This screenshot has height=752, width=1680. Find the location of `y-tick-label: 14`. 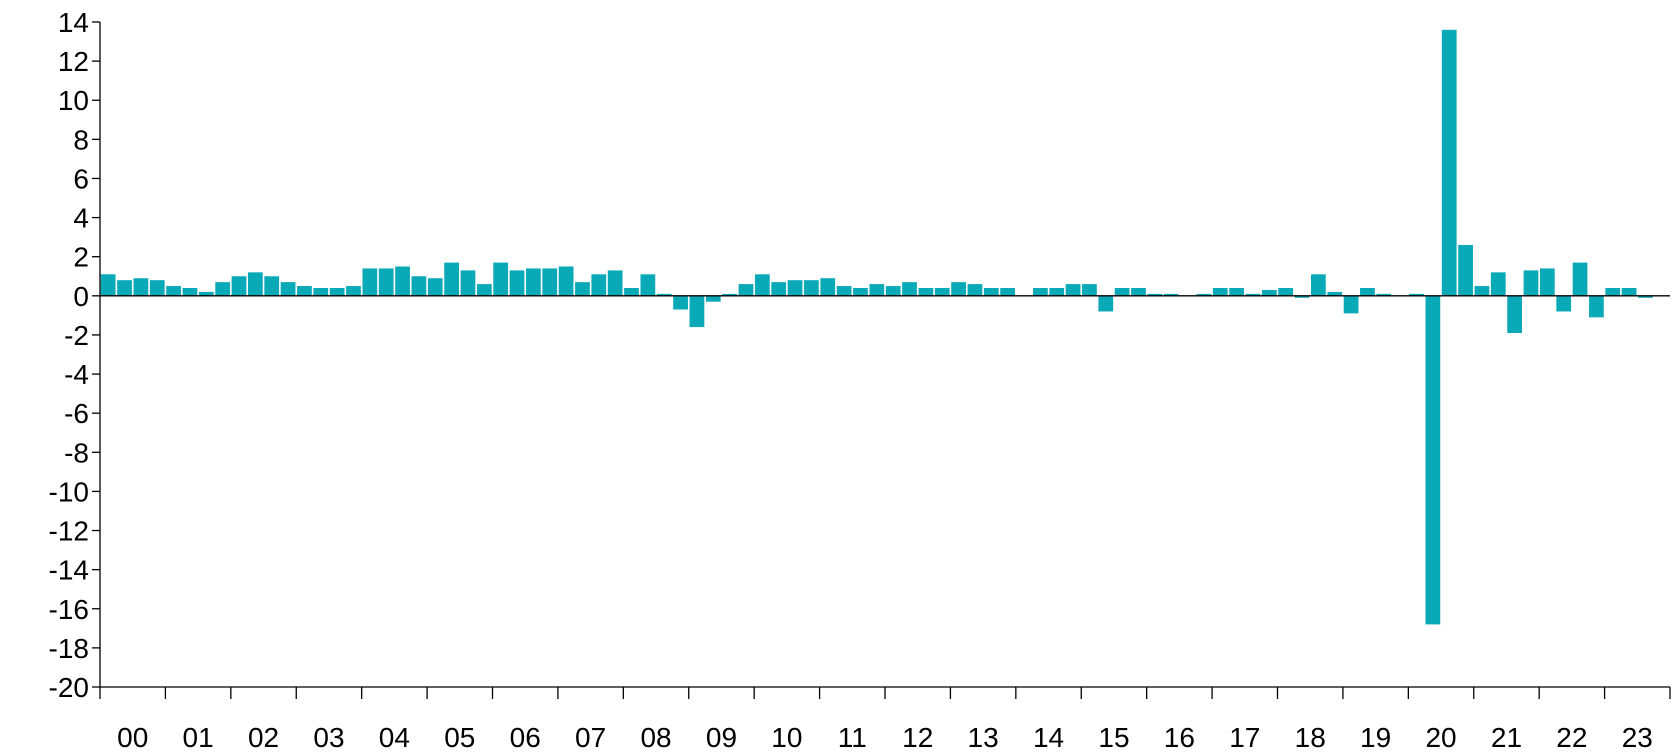

y-tick-label: 14 is located at coordinates (73, 22).